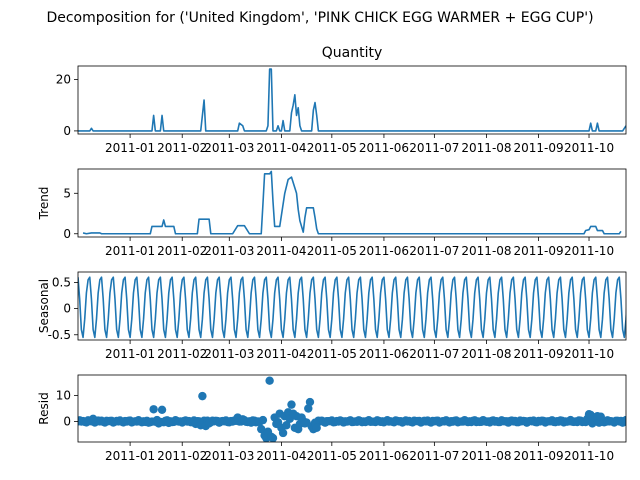 The width and height of the screenshot is (640, 480). Describe the element at coordinates (67, 193) in the screenshot. I see `y-tick-label: 5` at that location.